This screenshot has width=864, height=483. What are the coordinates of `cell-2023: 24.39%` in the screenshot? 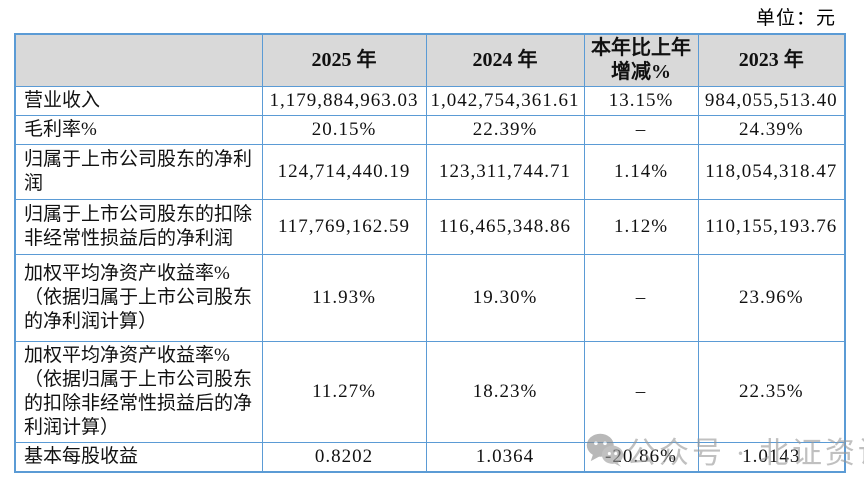 It's located at (771, 129).